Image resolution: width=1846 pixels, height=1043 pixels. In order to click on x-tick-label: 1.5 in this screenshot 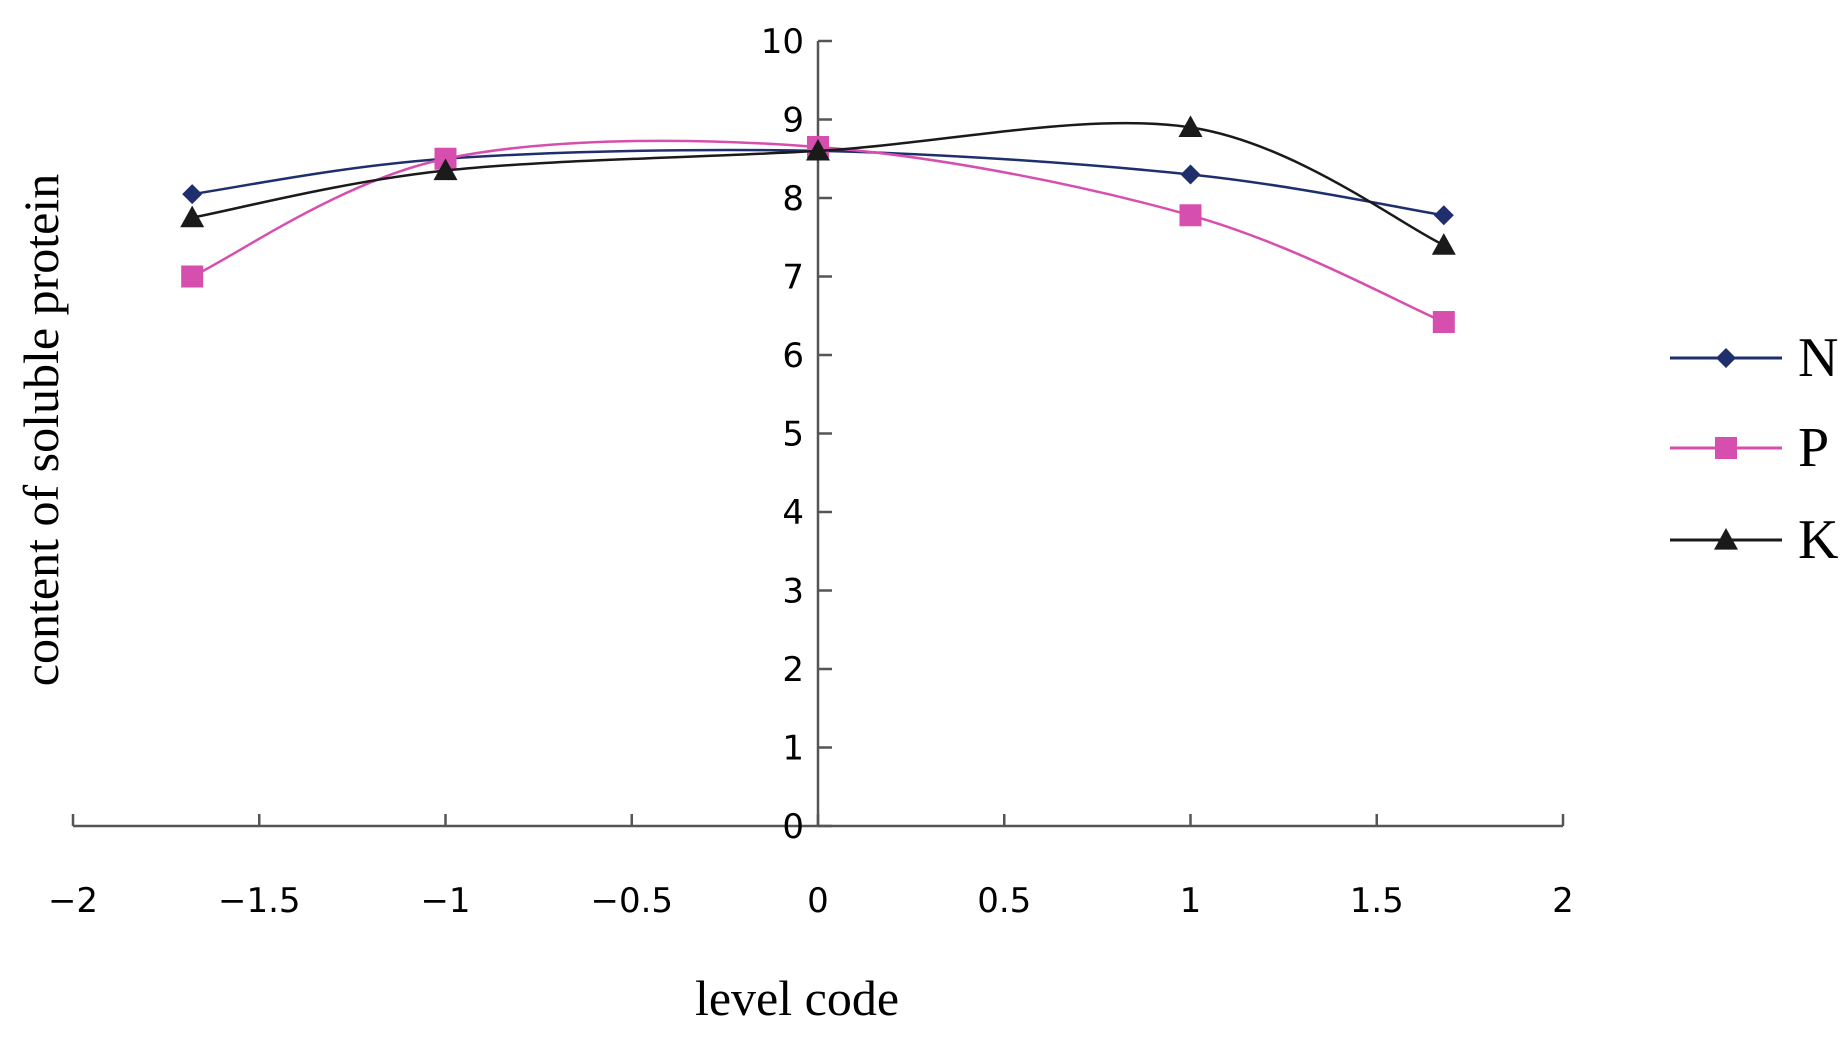, I will do `click(1377, 901)`.